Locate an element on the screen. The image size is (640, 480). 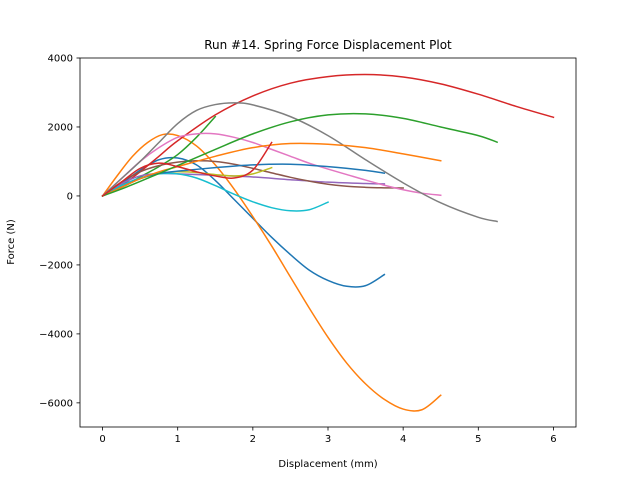
y-tick-label: 2000 is located at coordinates (60, 127).